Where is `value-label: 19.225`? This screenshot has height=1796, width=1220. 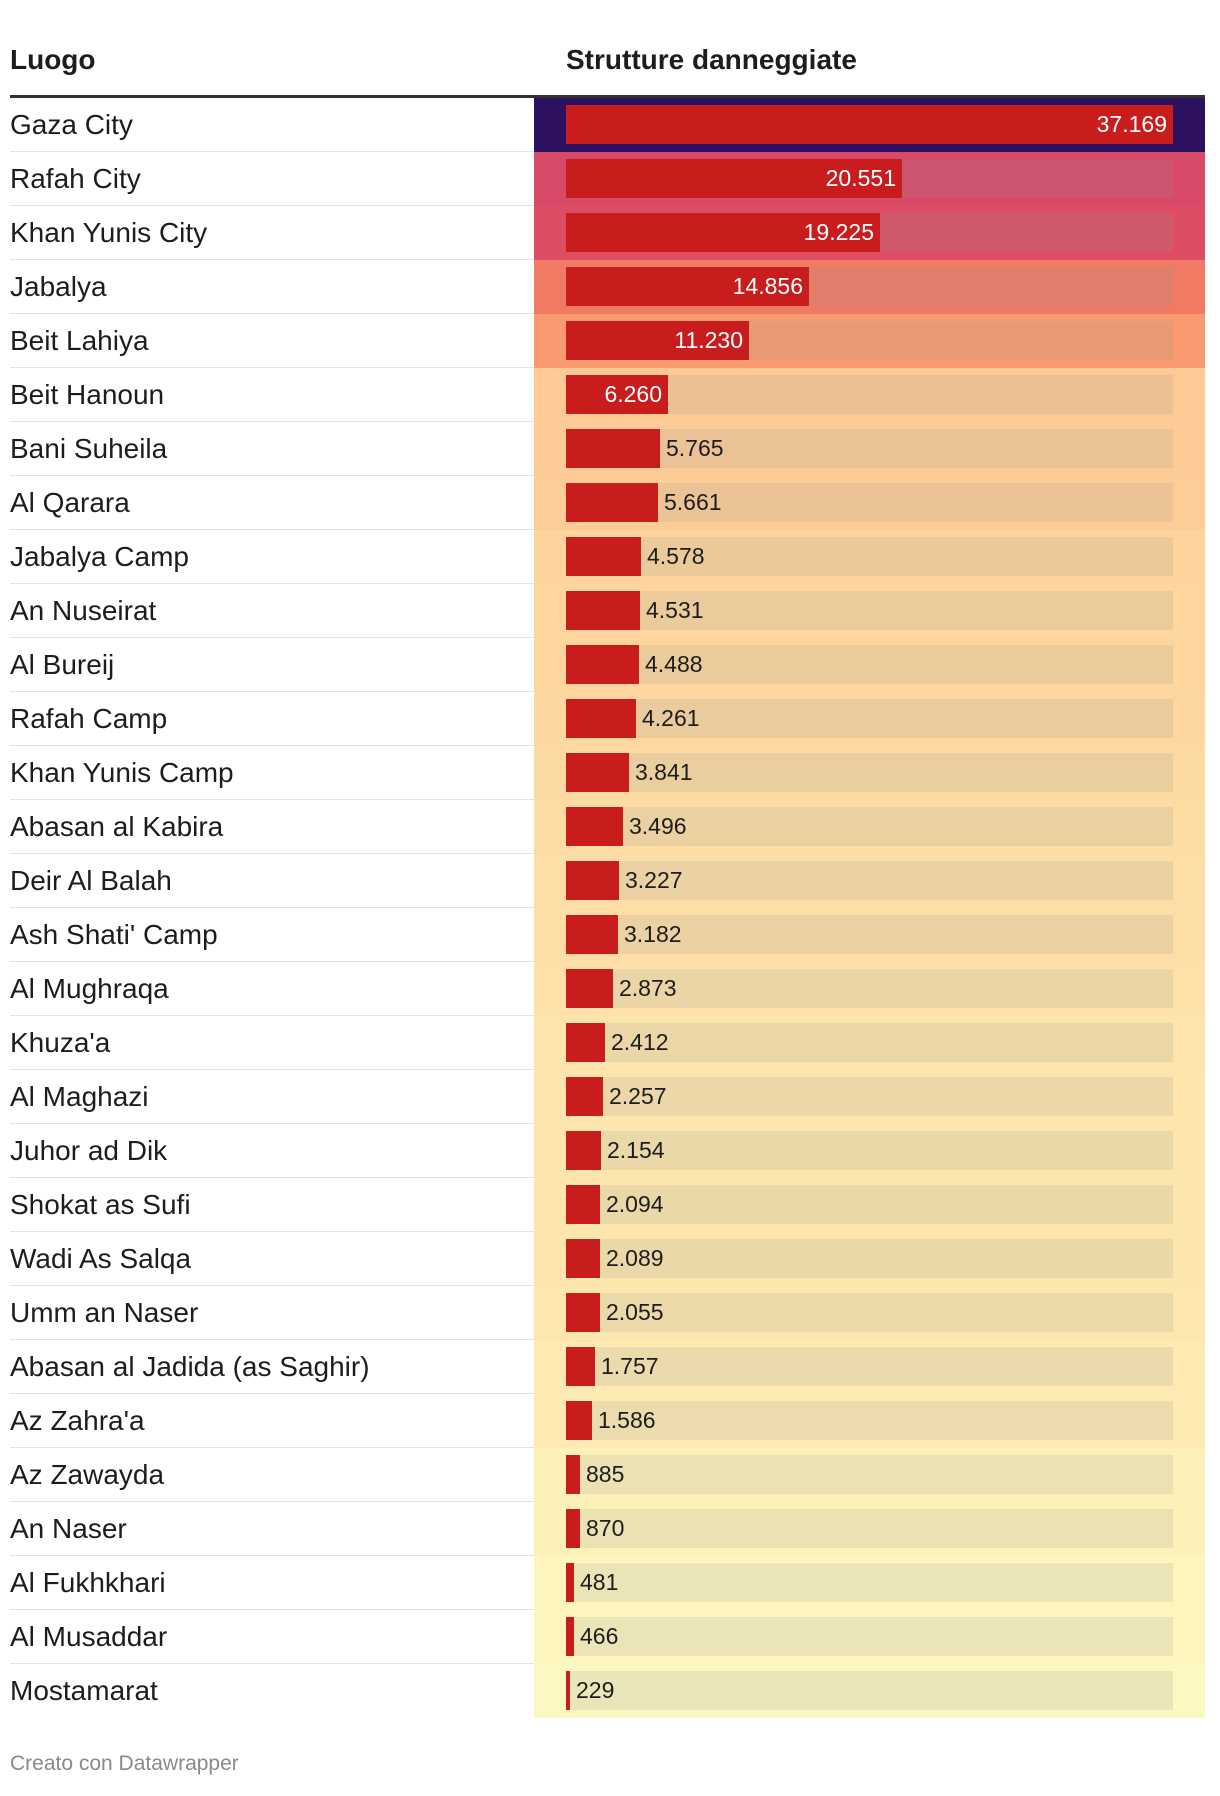
value-label: 19.225 is located at coordinates (838, 232).